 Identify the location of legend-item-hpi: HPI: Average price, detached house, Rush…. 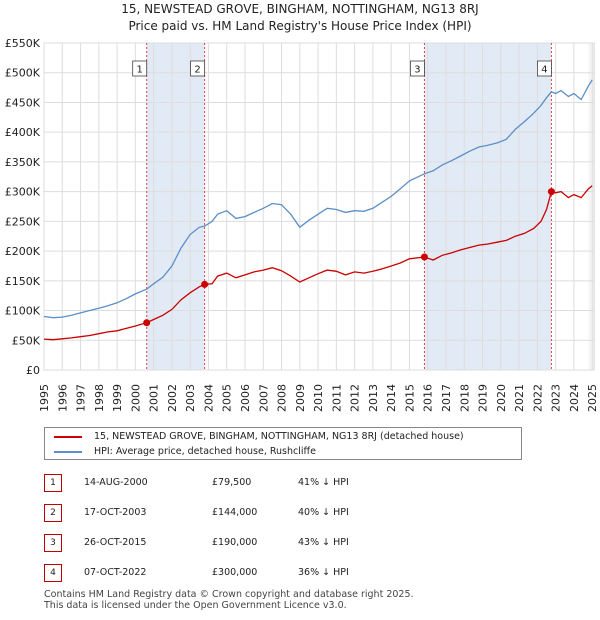
(185, 452).